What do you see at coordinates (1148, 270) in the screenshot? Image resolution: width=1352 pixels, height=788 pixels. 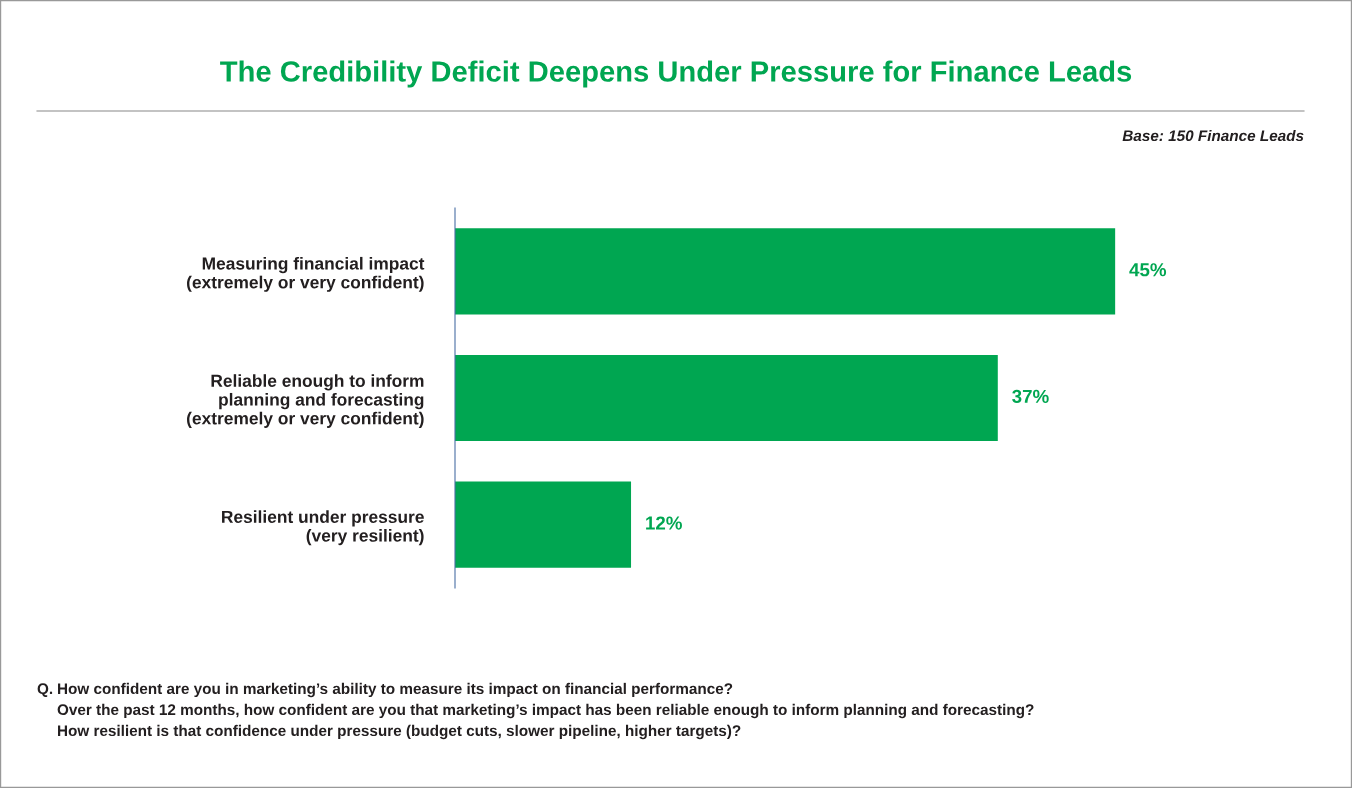 I see `data-label: 45%` at bounding box center [1148, 270].